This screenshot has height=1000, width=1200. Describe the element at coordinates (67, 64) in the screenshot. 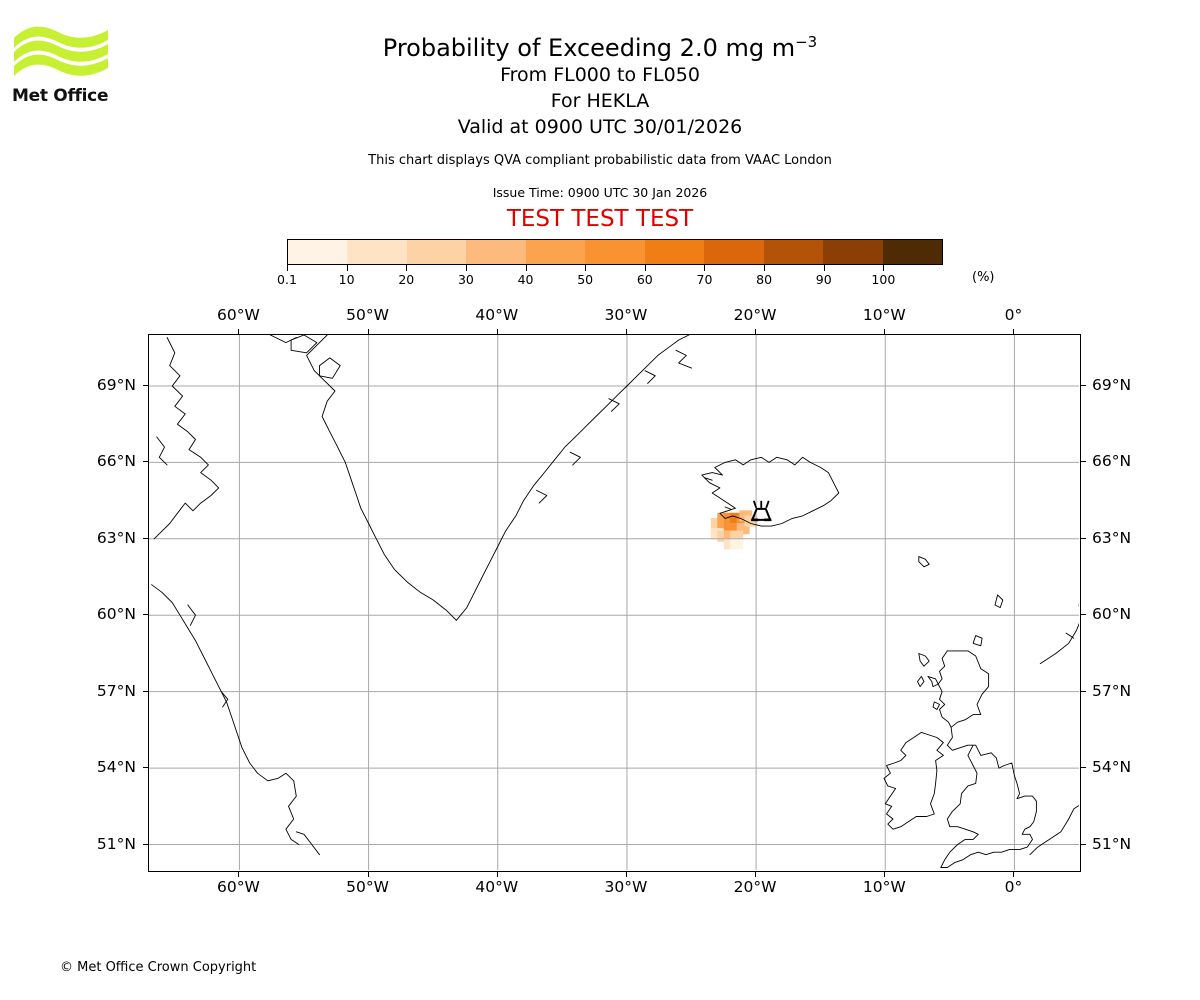

I see `met-office-logo: Met Office` at that location.